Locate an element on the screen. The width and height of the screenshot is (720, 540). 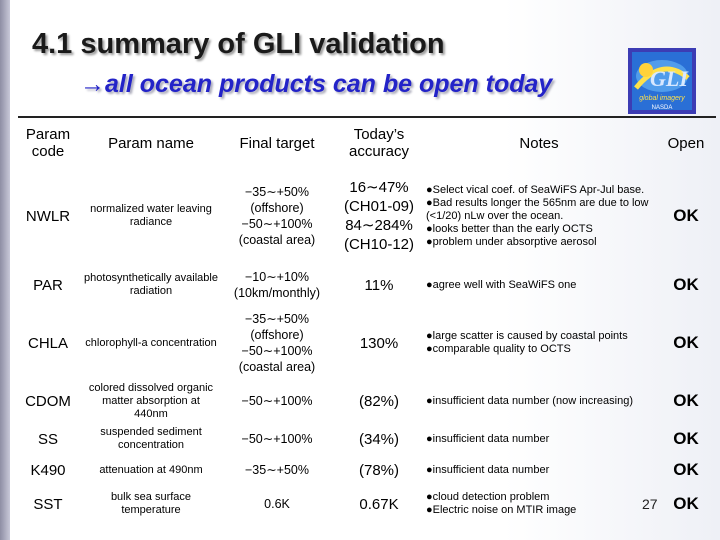
param-name-cell: chlorophyll-a concentration is located at coordinates (151, 342).